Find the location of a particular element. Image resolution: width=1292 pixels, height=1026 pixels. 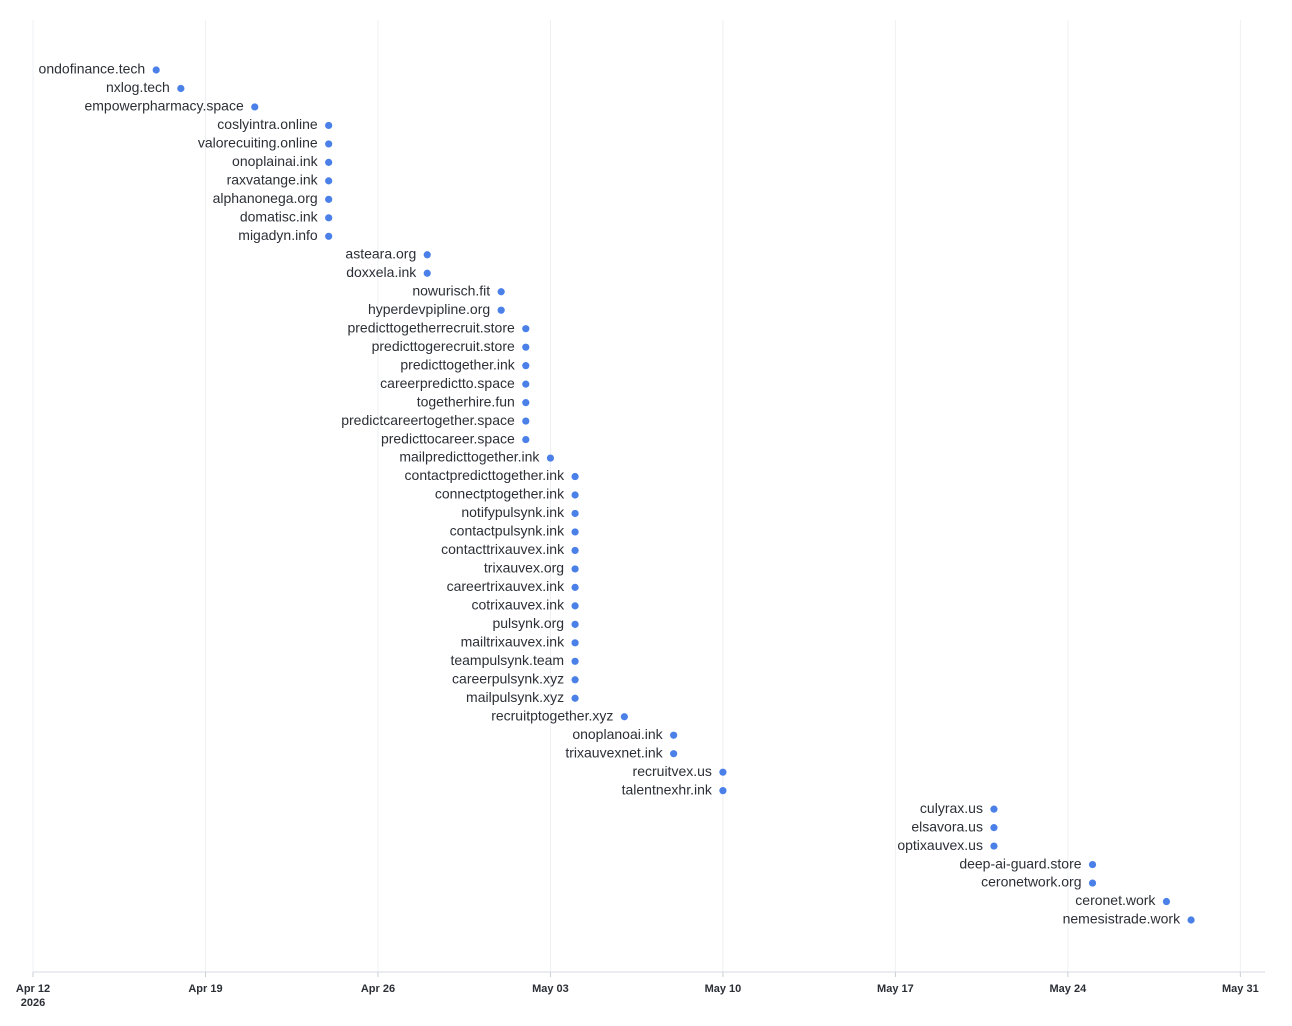

domain-label: nxlog.tech is located at coordinates (138, 87).